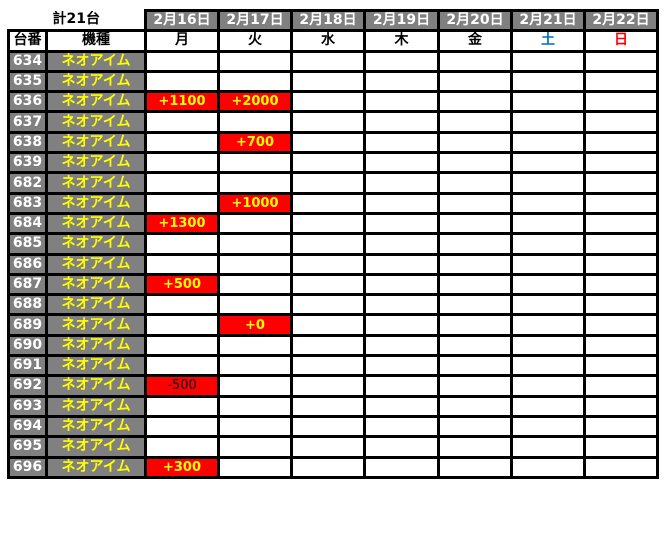 Image resolution: width=666 pixels, height=551 pixels. I want to click on machine-number: 636, so click(27, 102).